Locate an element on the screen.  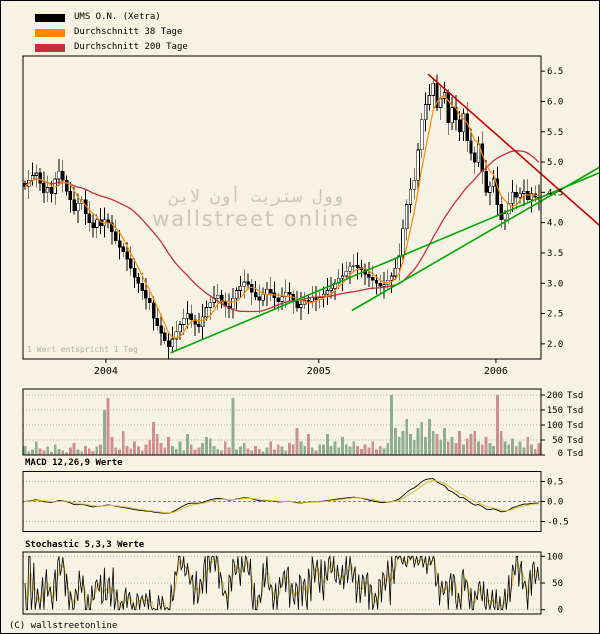
svg-text: 0.5 is located at coordinates (555, 483).